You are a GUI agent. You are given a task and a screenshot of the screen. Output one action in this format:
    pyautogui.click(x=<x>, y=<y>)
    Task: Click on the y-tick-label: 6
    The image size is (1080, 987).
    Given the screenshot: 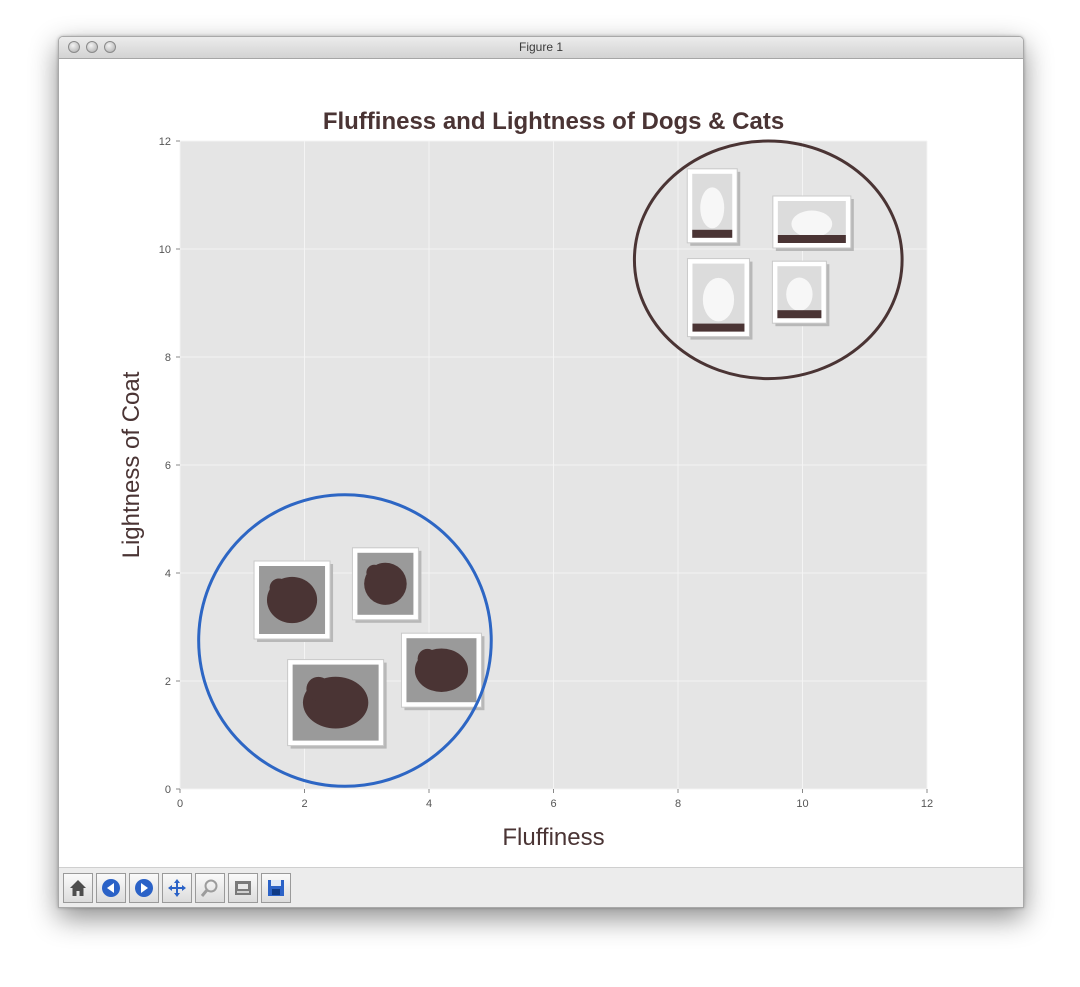 What is the action you would take?
    pyautogui.click(x=168, y=466)
    